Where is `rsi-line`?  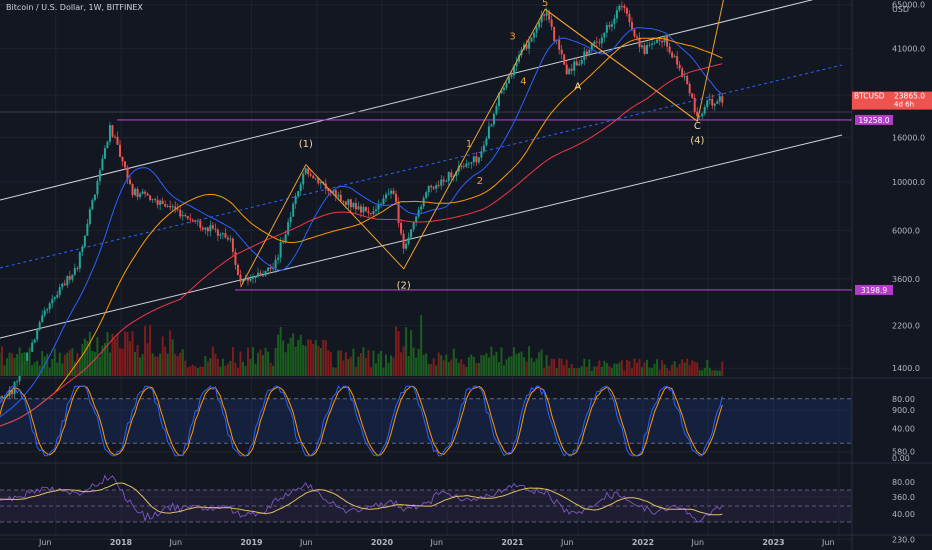
rsi-line is located at coordinates (361, 498).